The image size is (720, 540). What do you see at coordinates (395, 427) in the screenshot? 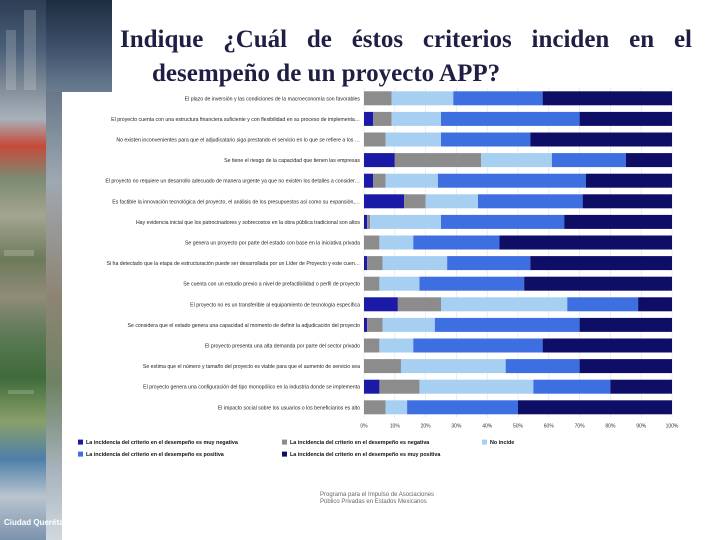
I see `x-tick-label: 10%` at bounding box center [395, 427].